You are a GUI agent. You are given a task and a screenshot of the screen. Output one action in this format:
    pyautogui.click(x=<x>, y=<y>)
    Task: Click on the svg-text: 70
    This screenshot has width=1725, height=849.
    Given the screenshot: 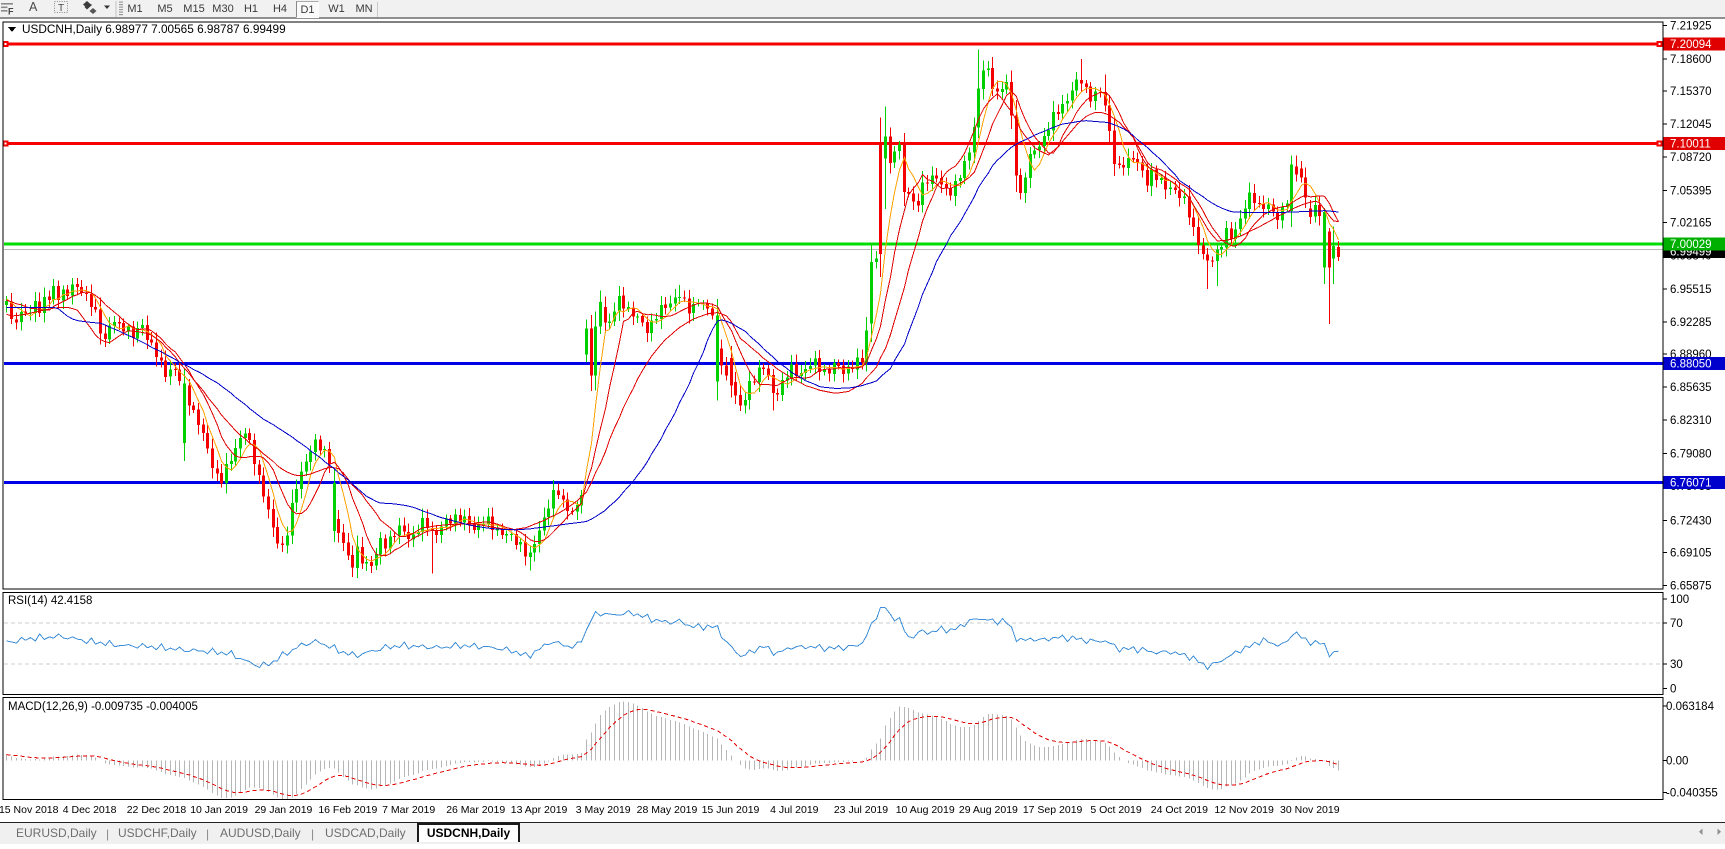 What is the action you would take?
    pyautogui.click(x=1676, y=624)
    